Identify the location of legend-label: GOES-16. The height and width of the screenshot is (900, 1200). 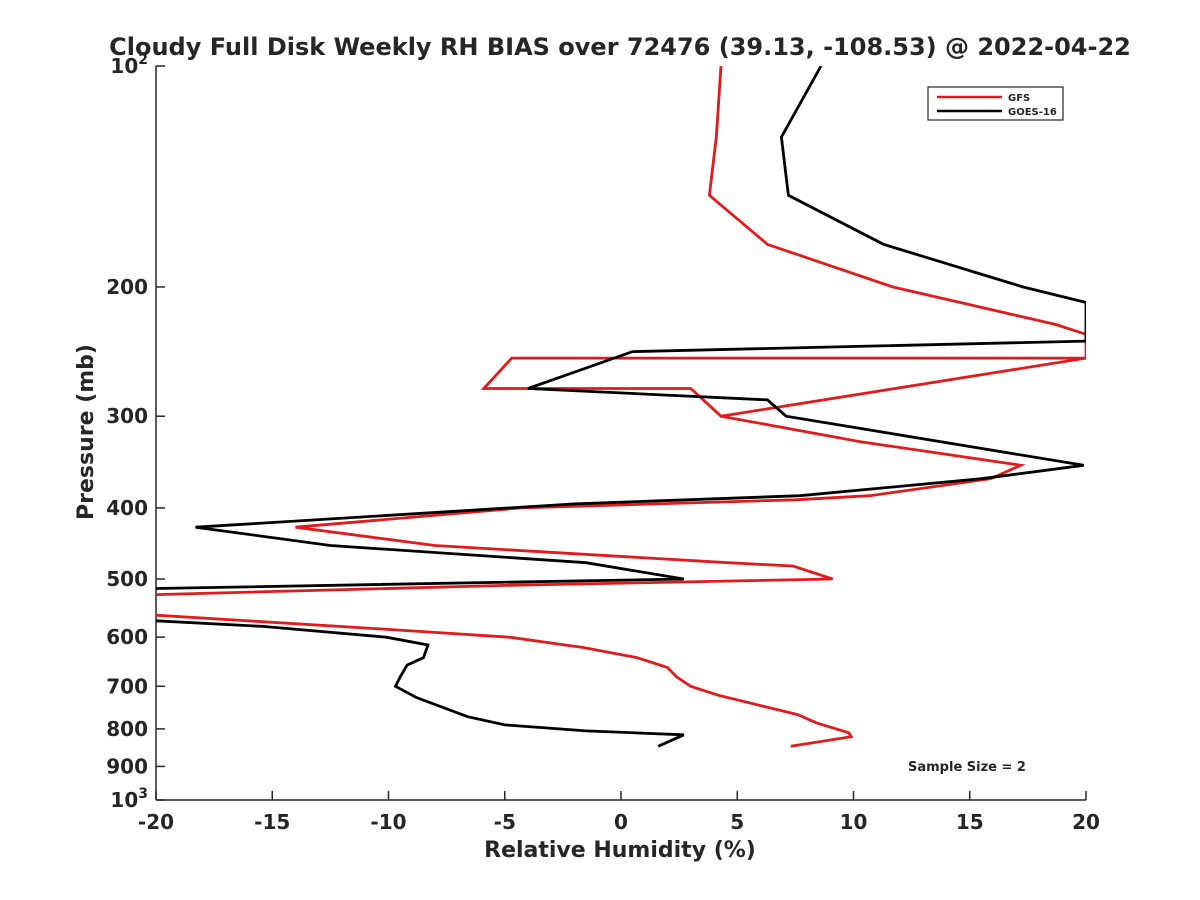
(1032, 112).